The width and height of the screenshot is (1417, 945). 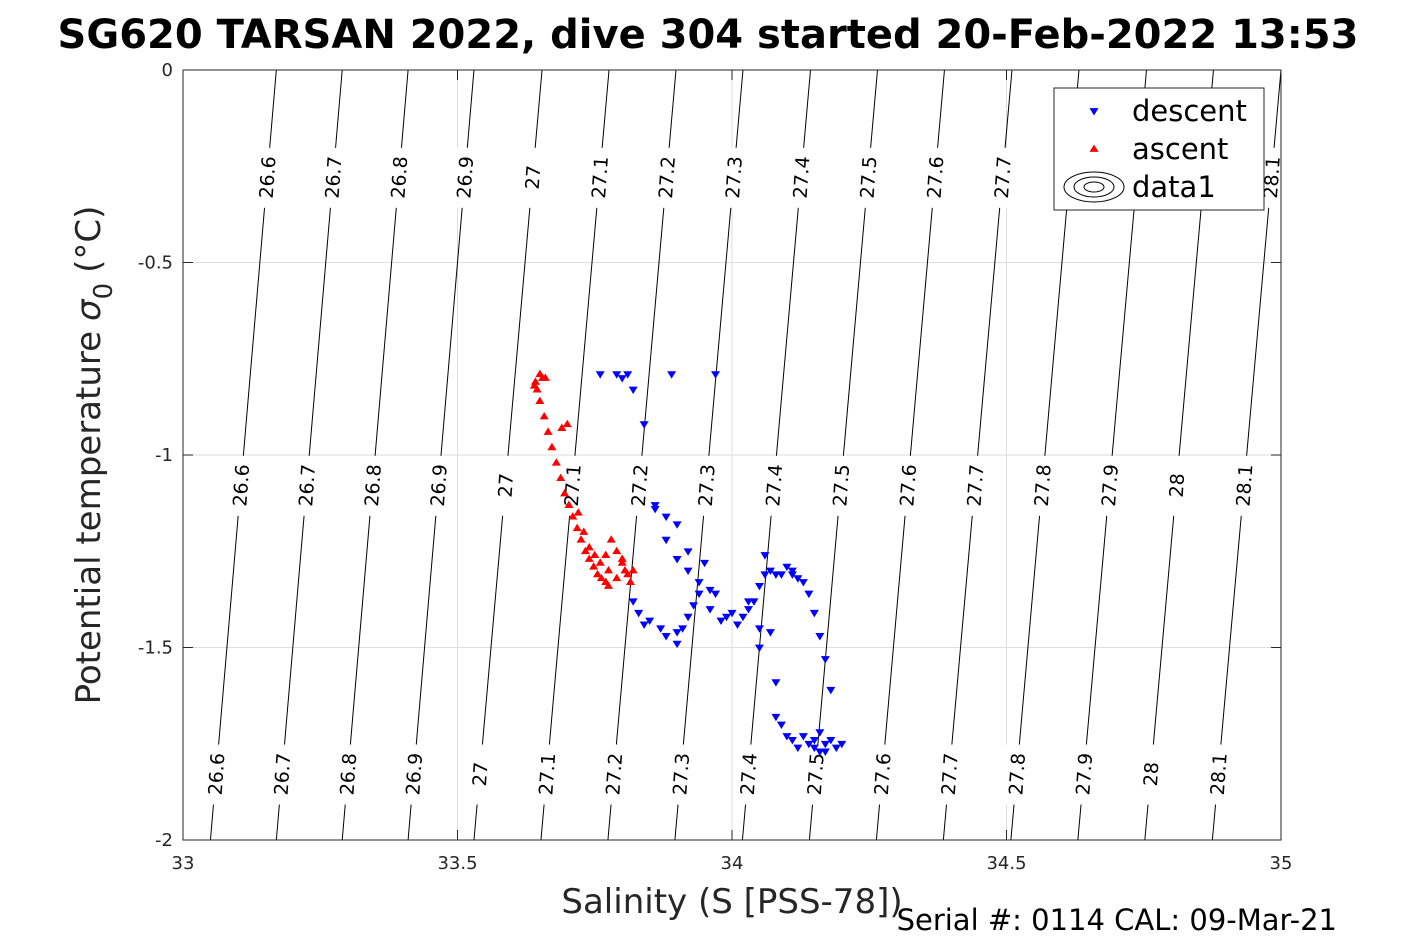 I want to click on isopycnal-label: 26.7, so click(x=282, y=774).